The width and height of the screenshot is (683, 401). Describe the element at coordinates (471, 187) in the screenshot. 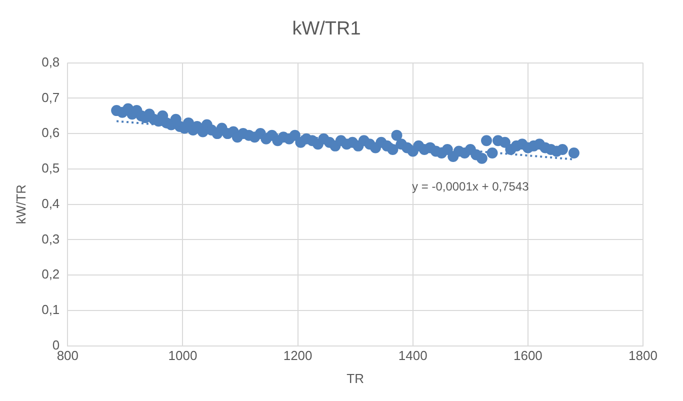

I see `annotation: y = -0,0001x + 0,7543` at that location.